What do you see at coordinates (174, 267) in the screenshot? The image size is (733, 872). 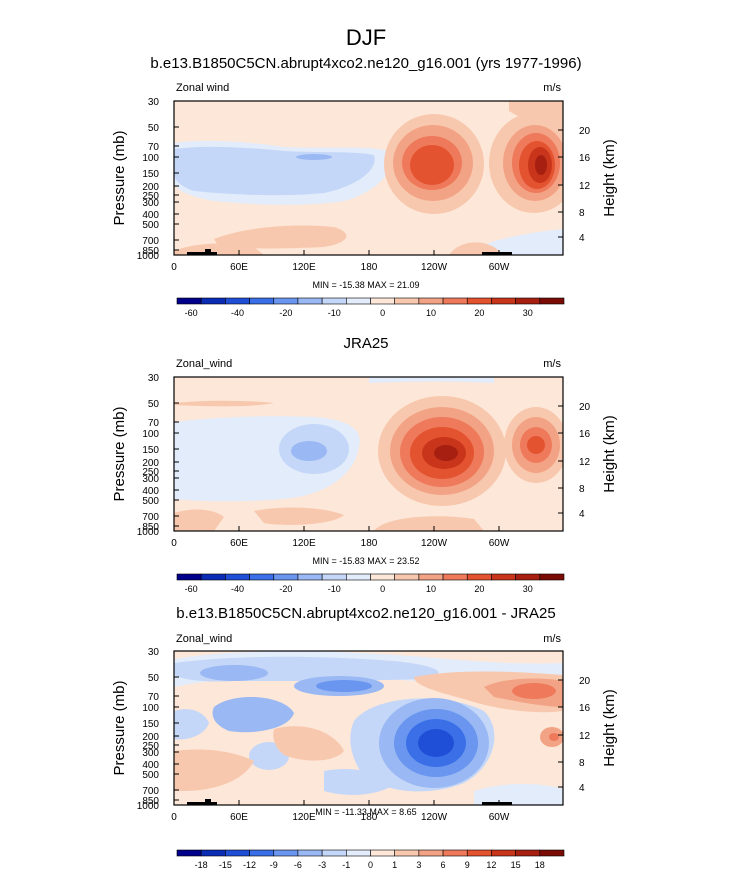 I see `x-tick-label: 0` at bounding box center [174, 267].